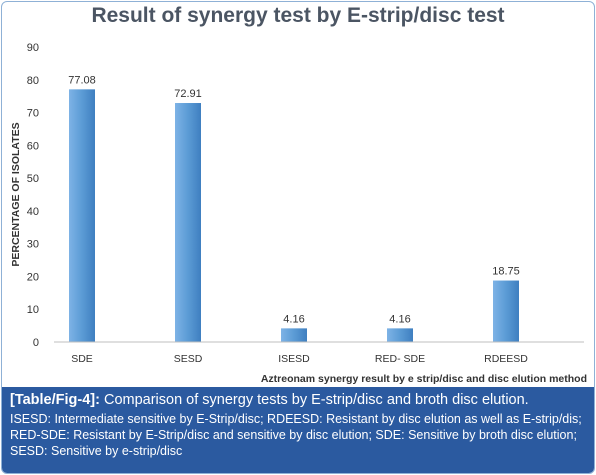  I want to click on x-tick-label: SESD, so click(188, 359).